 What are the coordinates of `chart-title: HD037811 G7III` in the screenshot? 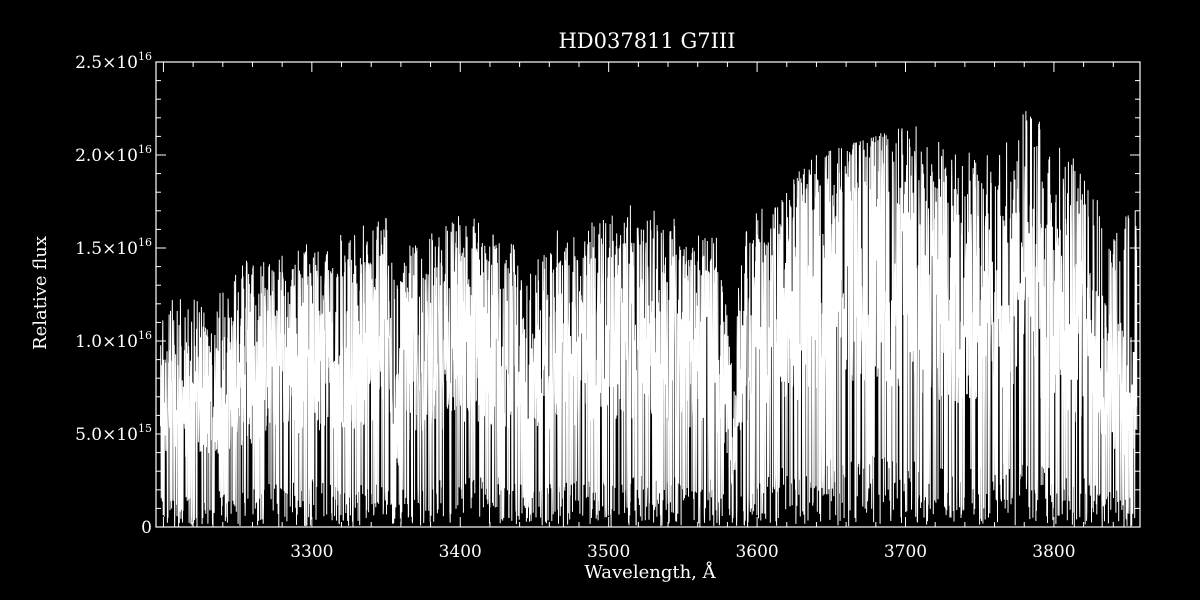 It's located at (646, 41).